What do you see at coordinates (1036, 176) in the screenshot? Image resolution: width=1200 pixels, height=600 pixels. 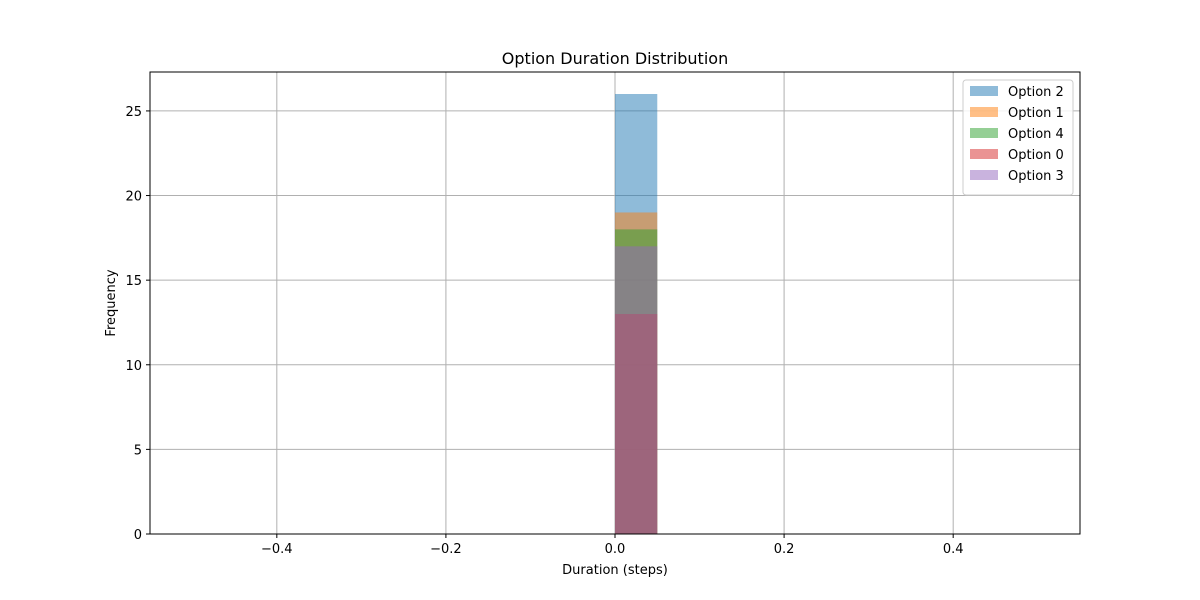 I see `legend-label: Option 3` at bounding box center [1036, 176].